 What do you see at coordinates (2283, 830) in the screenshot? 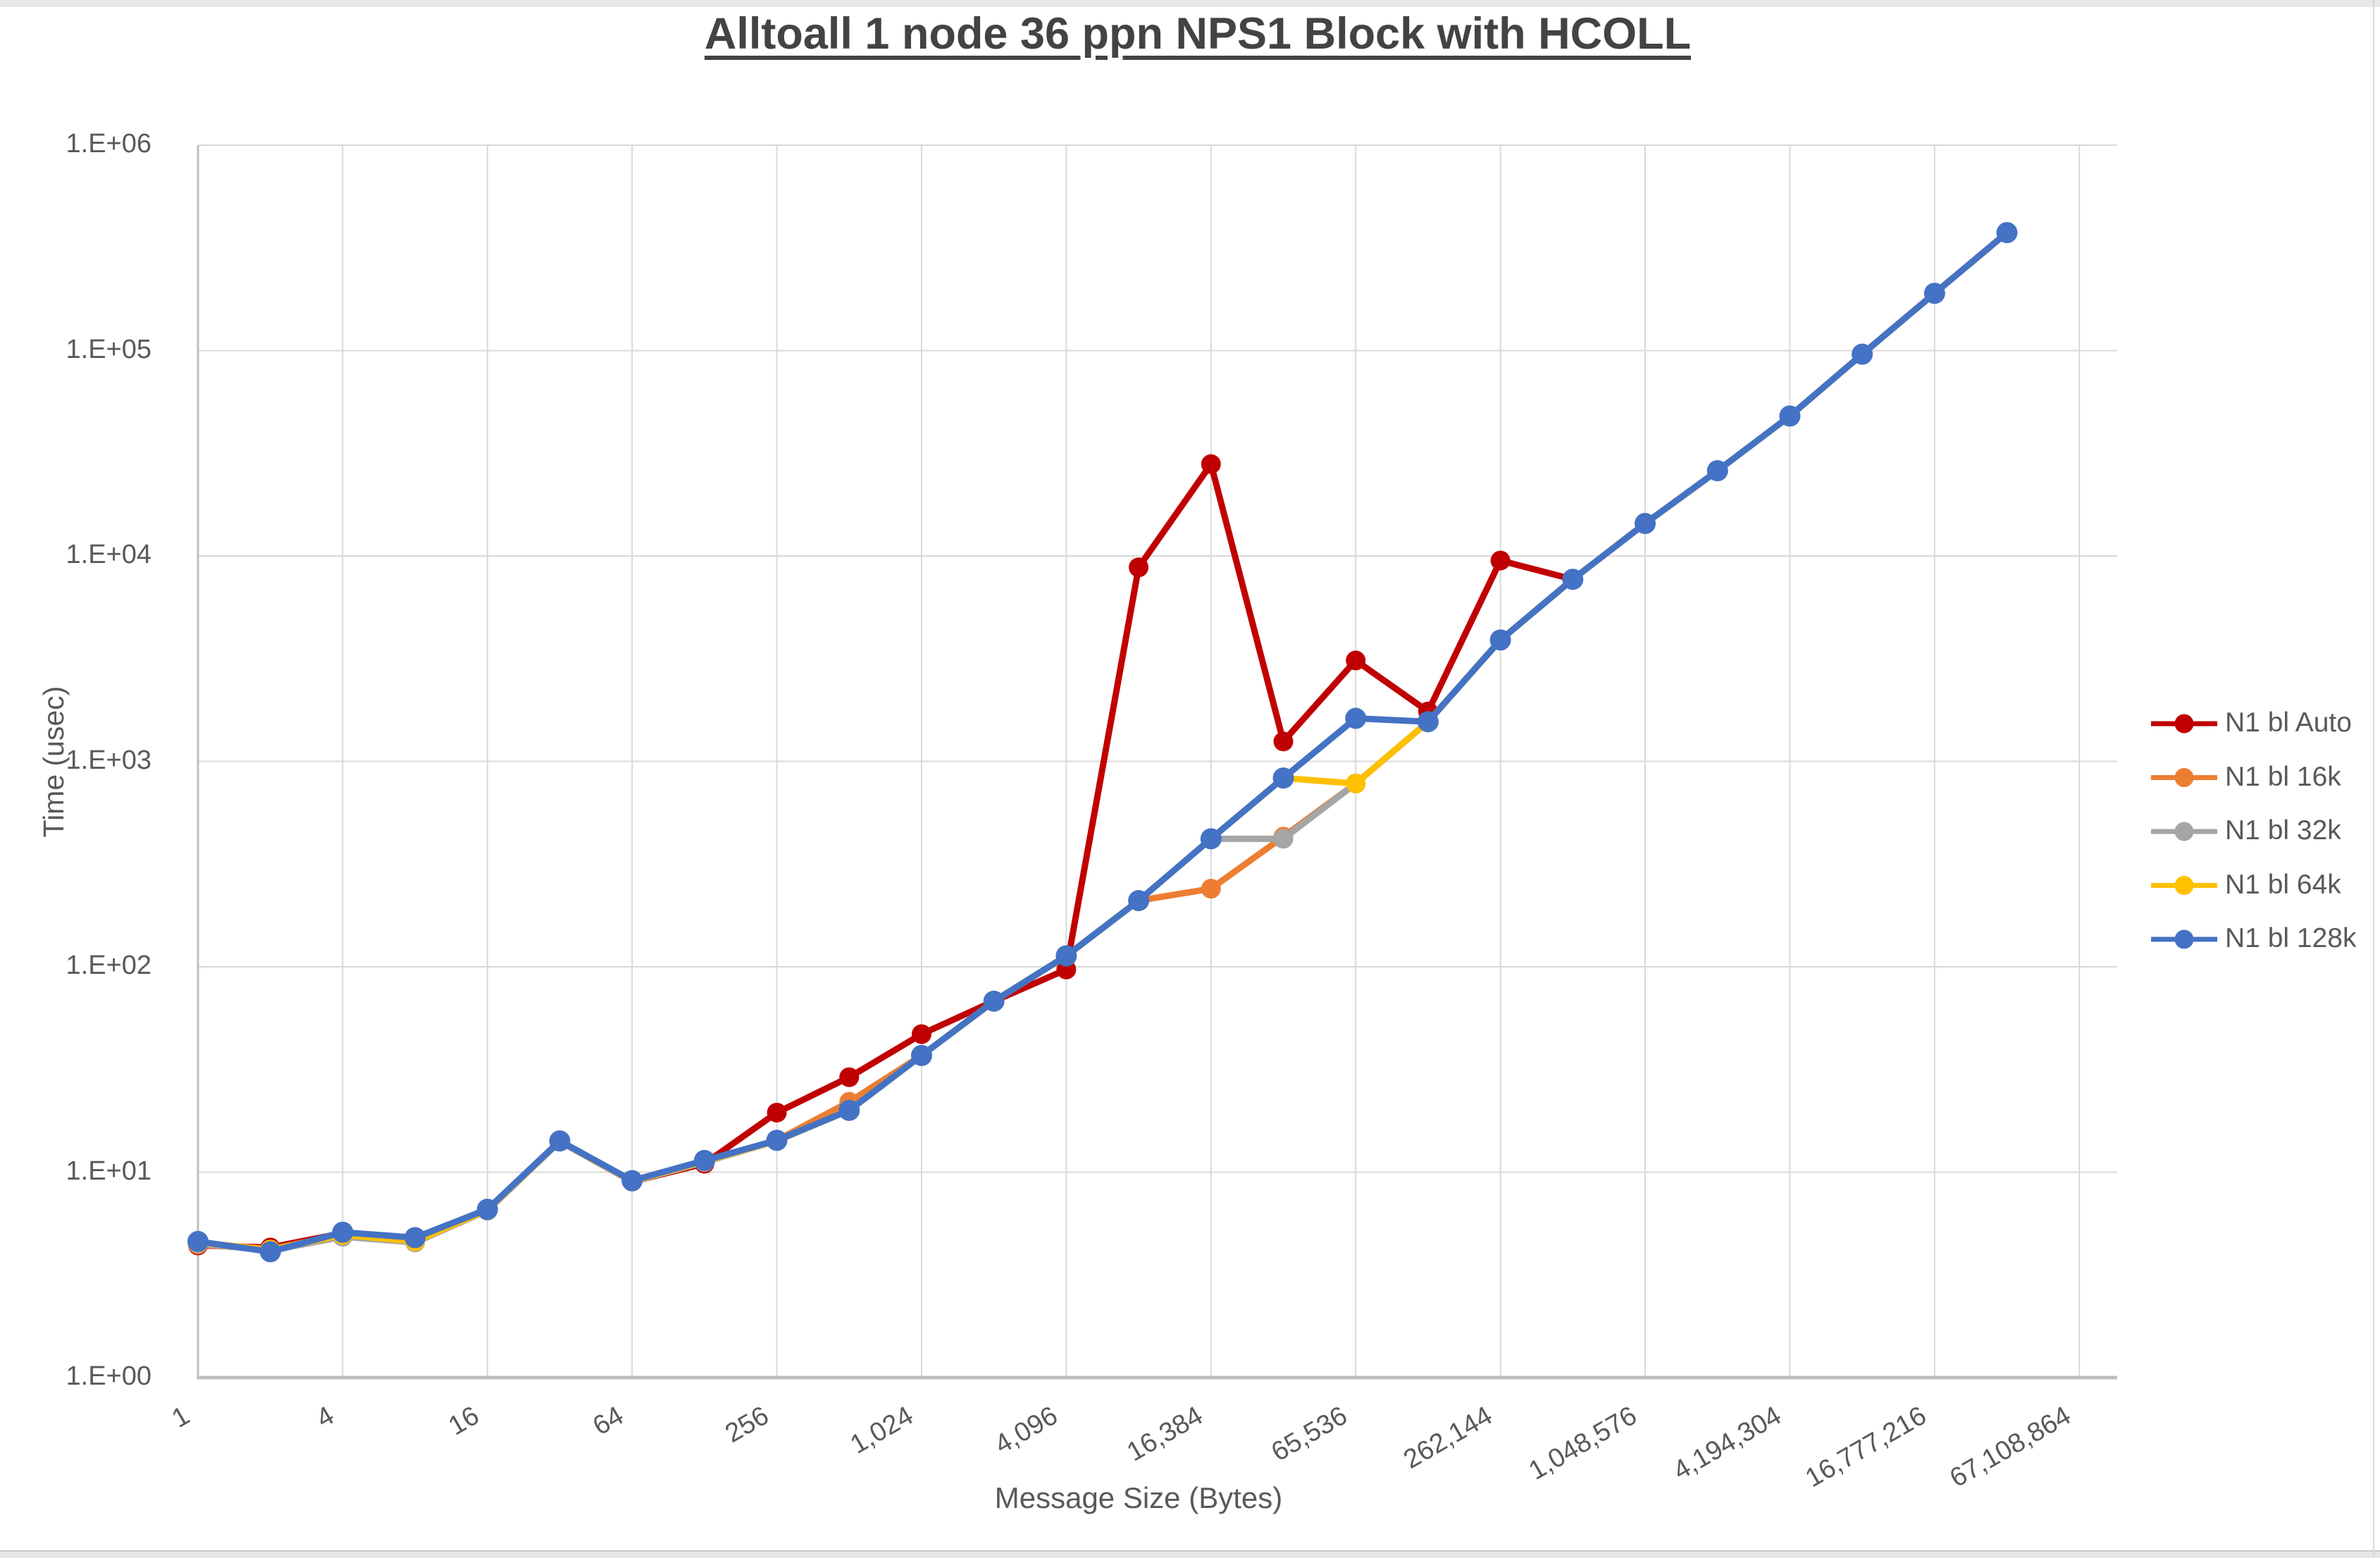
I see `legend-label: N1 bl 32k` at bounding box center [2283, 830].